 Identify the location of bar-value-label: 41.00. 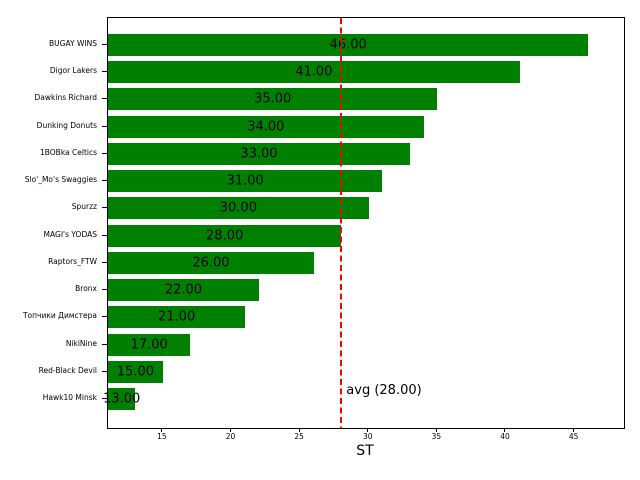
(314, 72).